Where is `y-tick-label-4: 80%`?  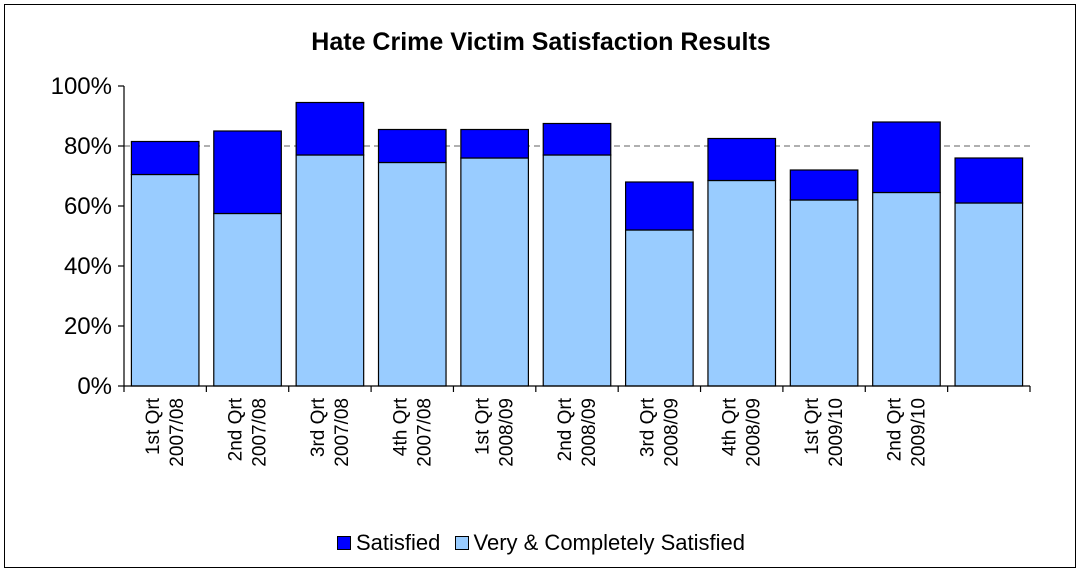 y-tick-label-4: 80% is located at coordinates (88, 146).